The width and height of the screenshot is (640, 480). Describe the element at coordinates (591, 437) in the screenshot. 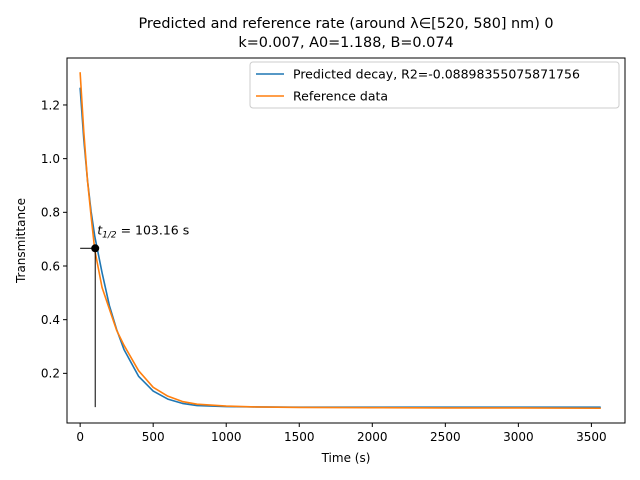

I see `x-tick-label: 3500` at that location.